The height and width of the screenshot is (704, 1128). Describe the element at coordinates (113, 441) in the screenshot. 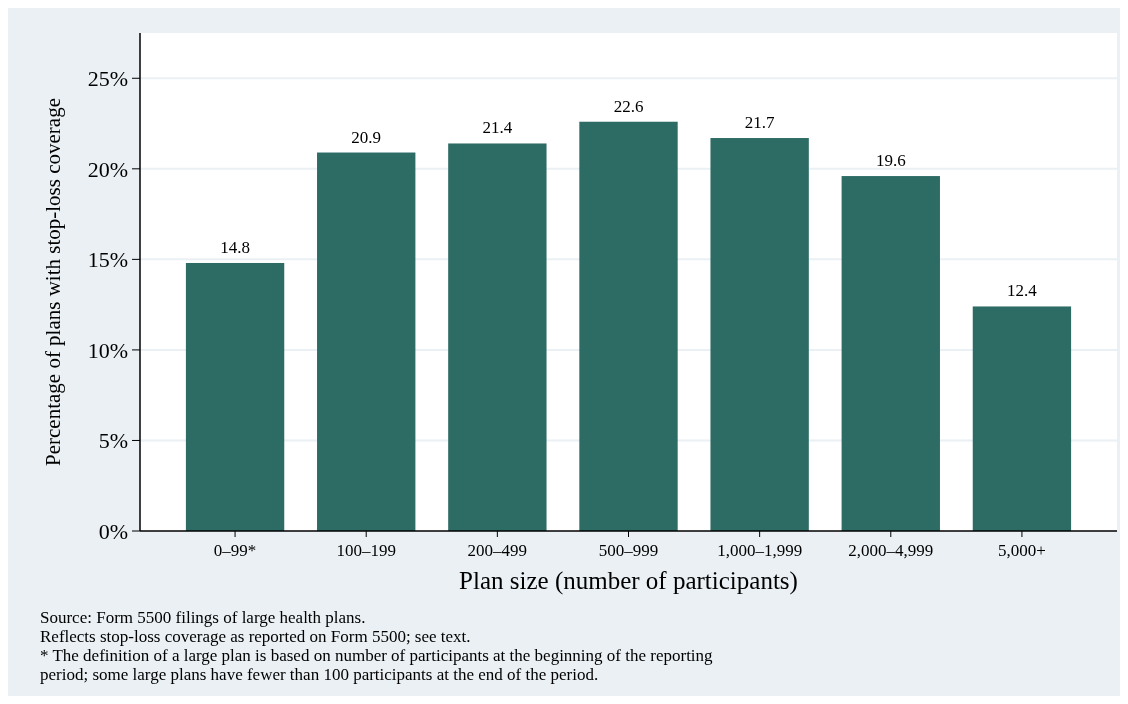

I see `y-tick-label: 5%` at that location.